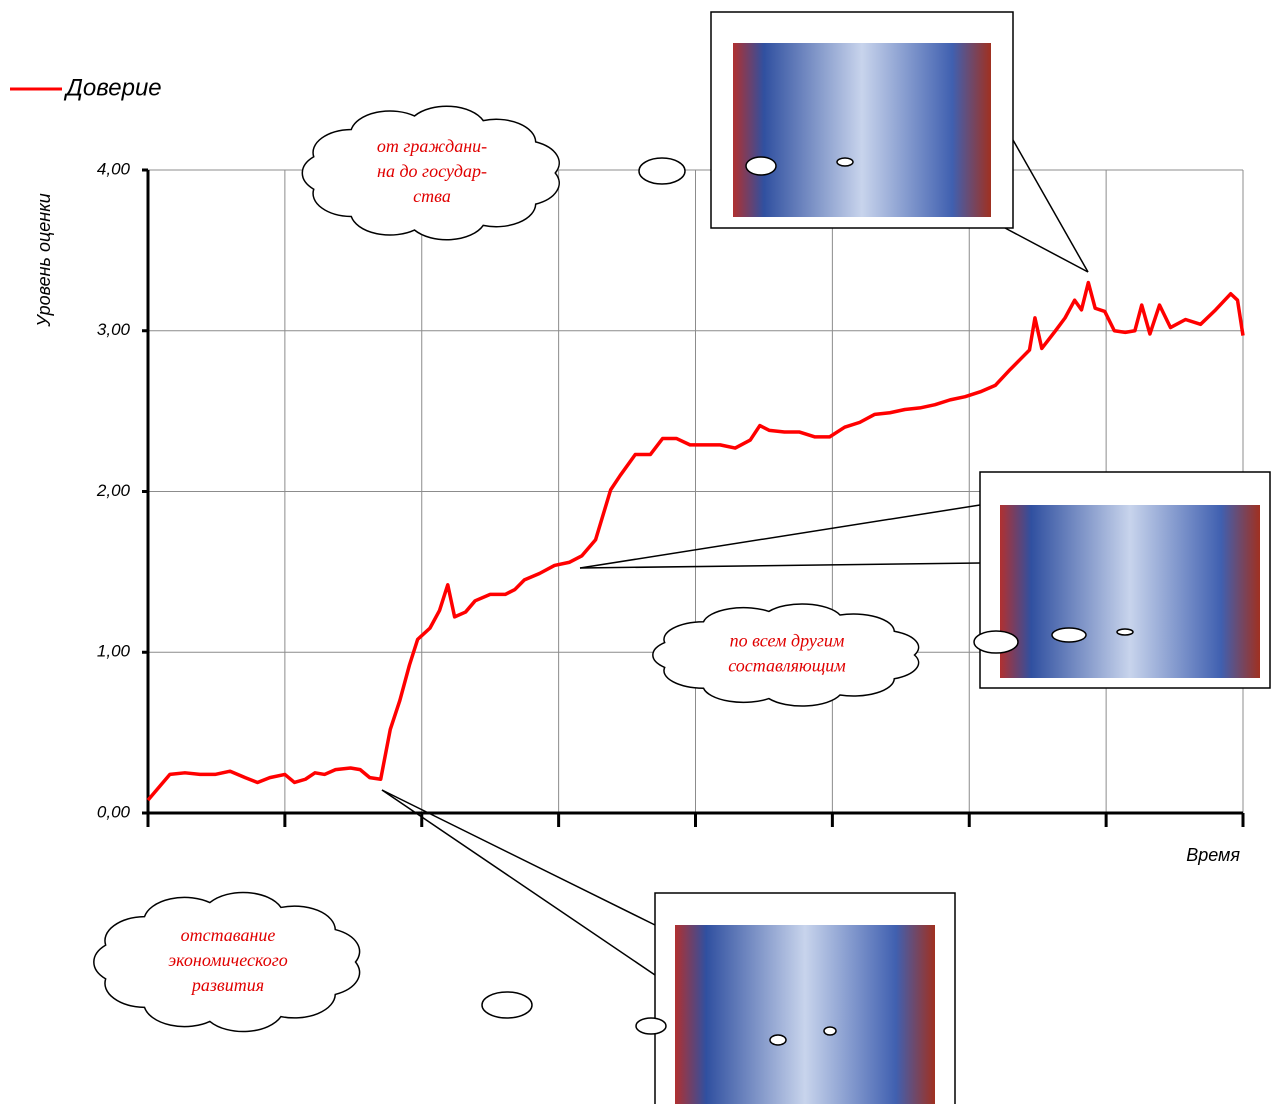  Describe the element at coordinates (432, 196) in the screenshot. I see `cloud-text: ства` at that location.